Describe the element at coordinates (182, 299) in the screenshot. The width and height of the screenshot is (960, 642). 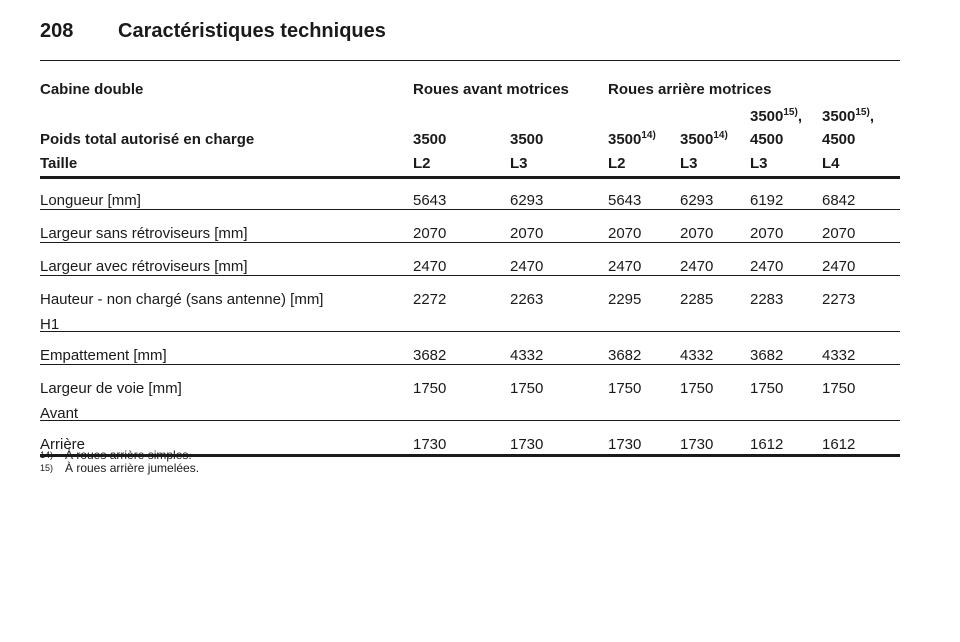
I see `row-label: Hauteur - non chargé (sans antenne) [mm]` at that location.